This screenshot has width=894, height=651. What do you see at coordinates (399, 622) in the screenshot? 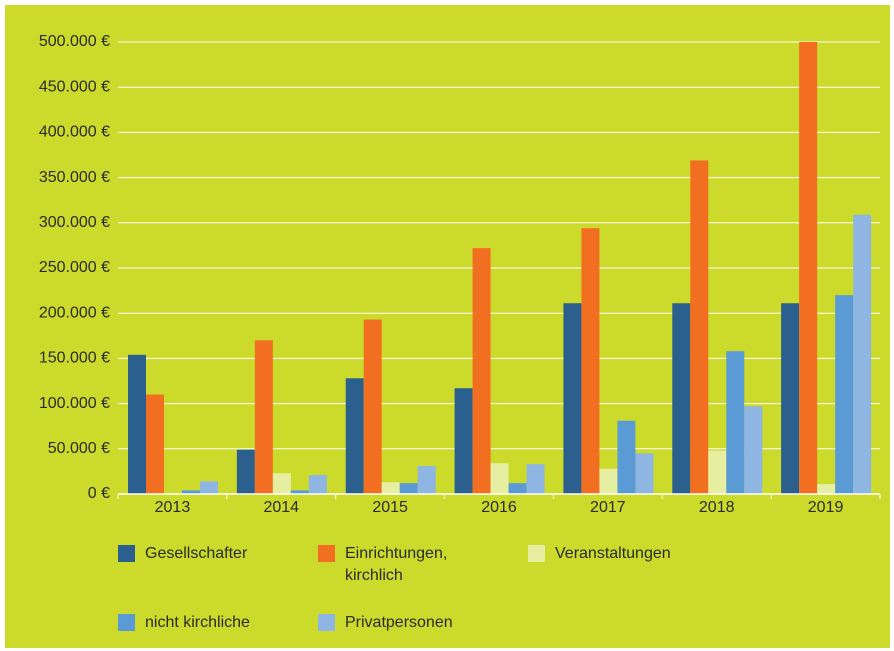
I see `legend-label: Privatpersonen` at bounding box center [399, 622].